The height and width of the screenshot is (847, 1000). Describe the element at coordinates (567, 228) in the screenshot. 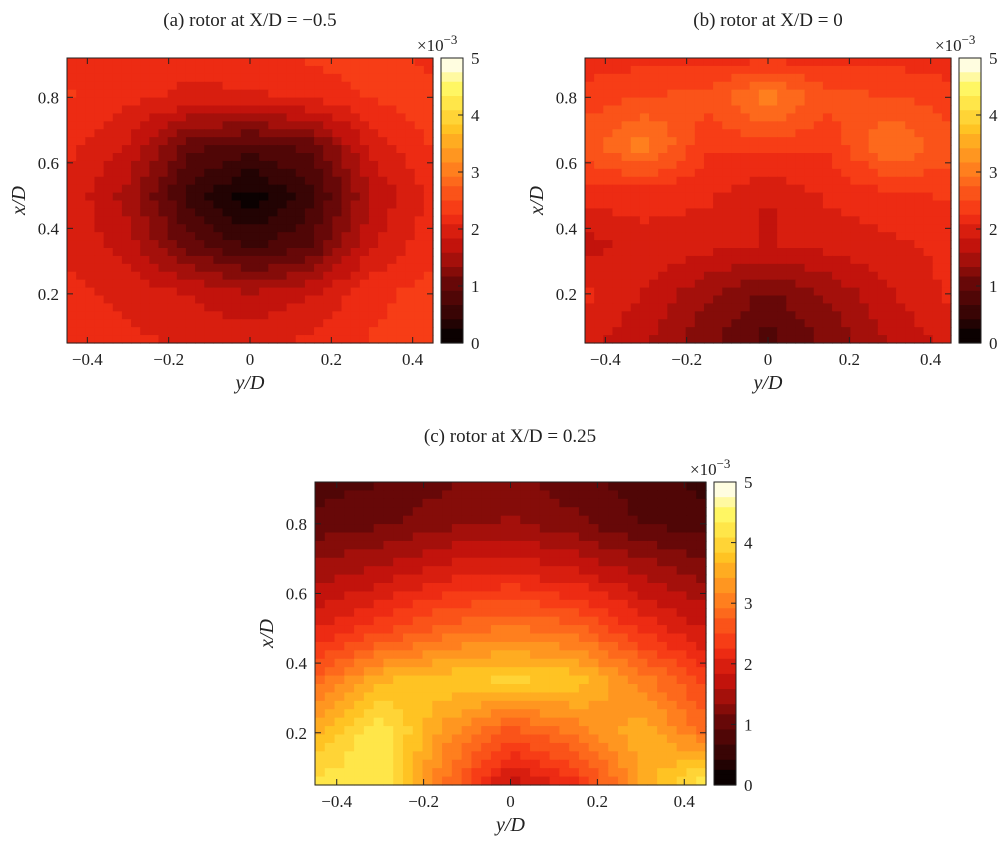

I see `y-tick-label: 0.4` at that location.